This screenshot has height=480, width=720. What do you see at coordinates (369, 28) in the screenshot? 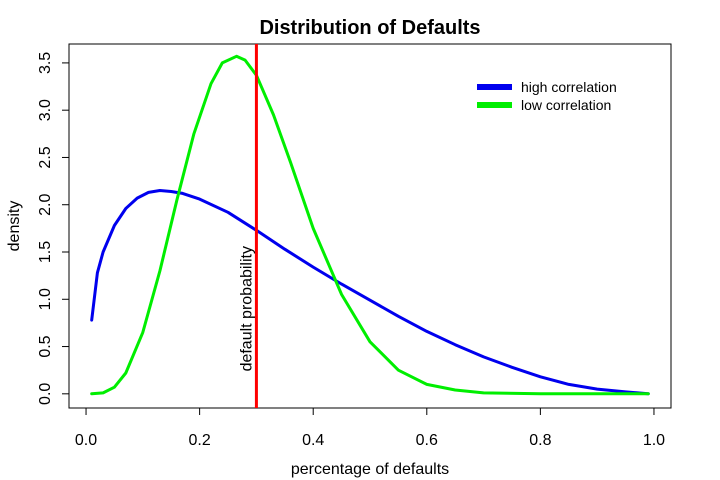
I see `chart-title: Distribution of Defaults` at bounding box center [369, 28].